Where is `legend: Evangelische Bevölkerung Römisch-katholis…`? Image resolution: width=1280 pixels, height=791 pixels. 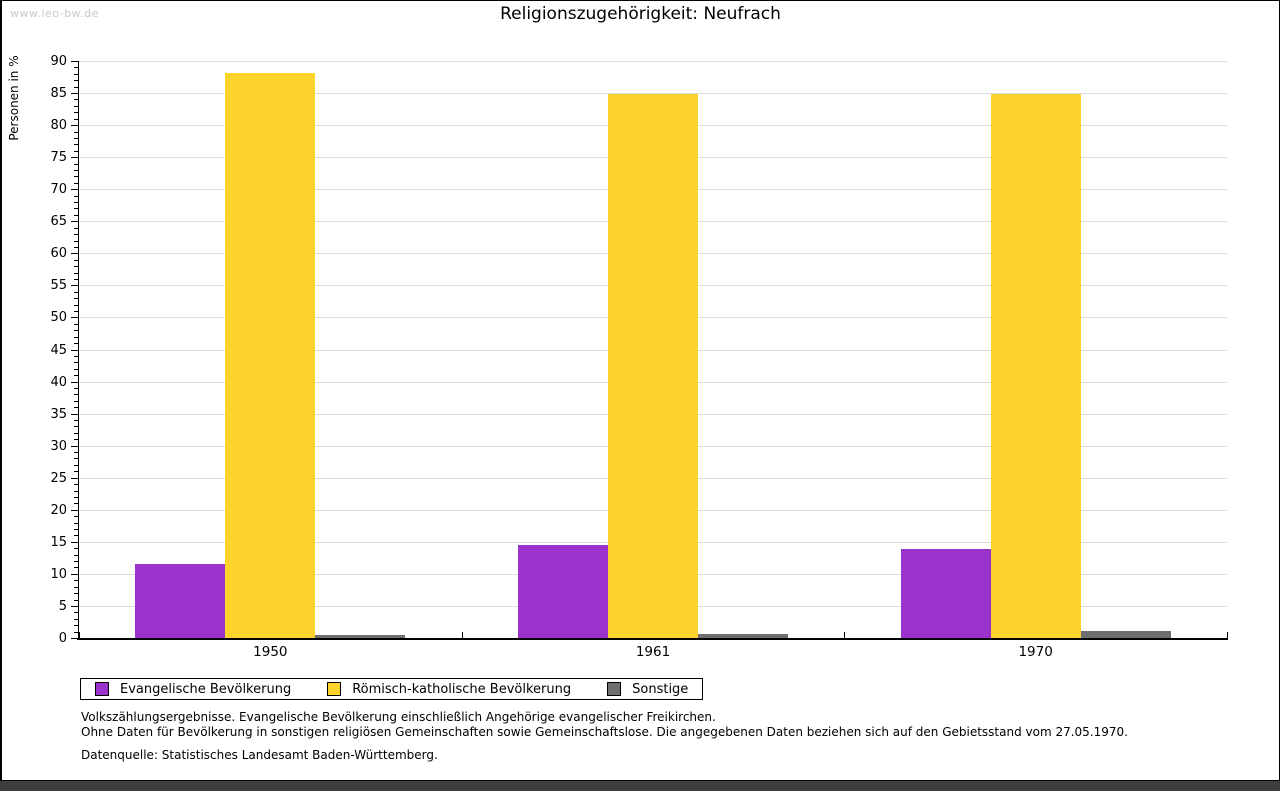 legend: Evangelische Bevölkerung Römisch-katholis… is located at coordinates (392, 689).